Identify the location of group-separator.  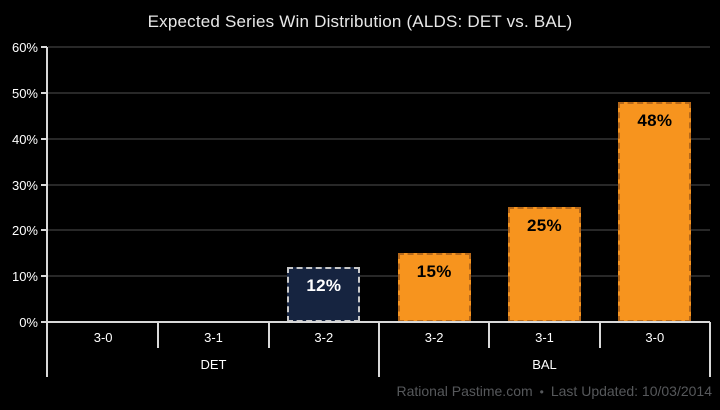
(379, 349).